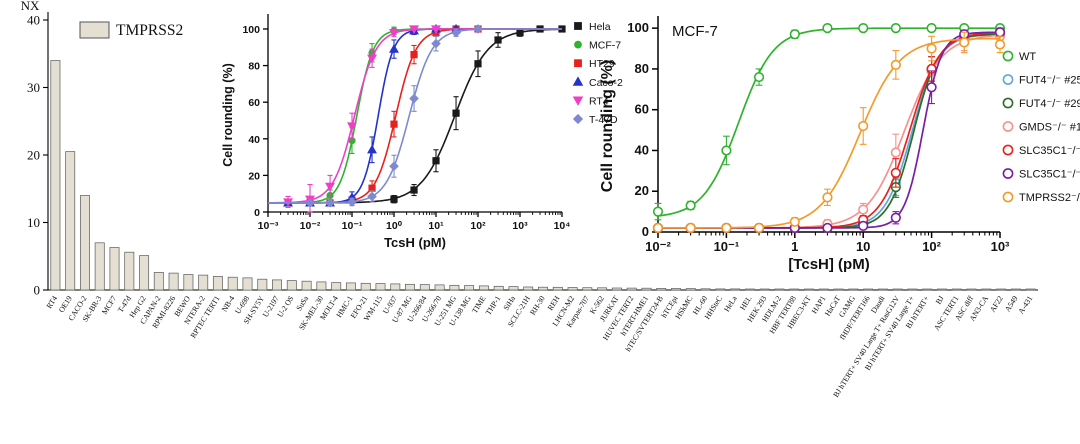  I want to click on bar-y-tick-label: 40, so click(33, 20).